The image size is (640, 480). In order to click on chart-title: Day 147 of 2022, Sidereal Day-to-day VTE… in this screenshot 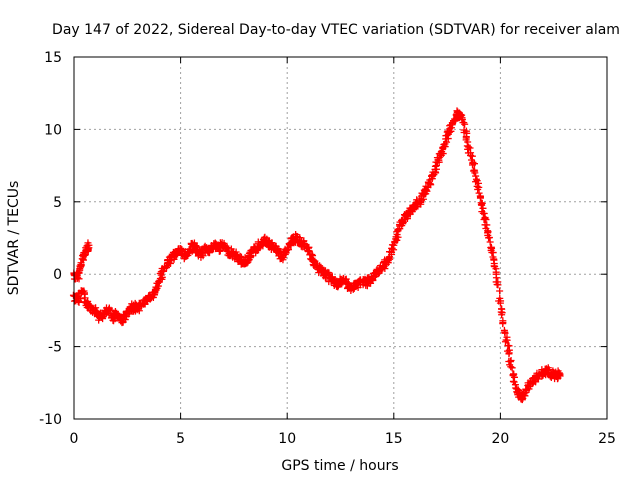, I will do `click(336, 30)`.